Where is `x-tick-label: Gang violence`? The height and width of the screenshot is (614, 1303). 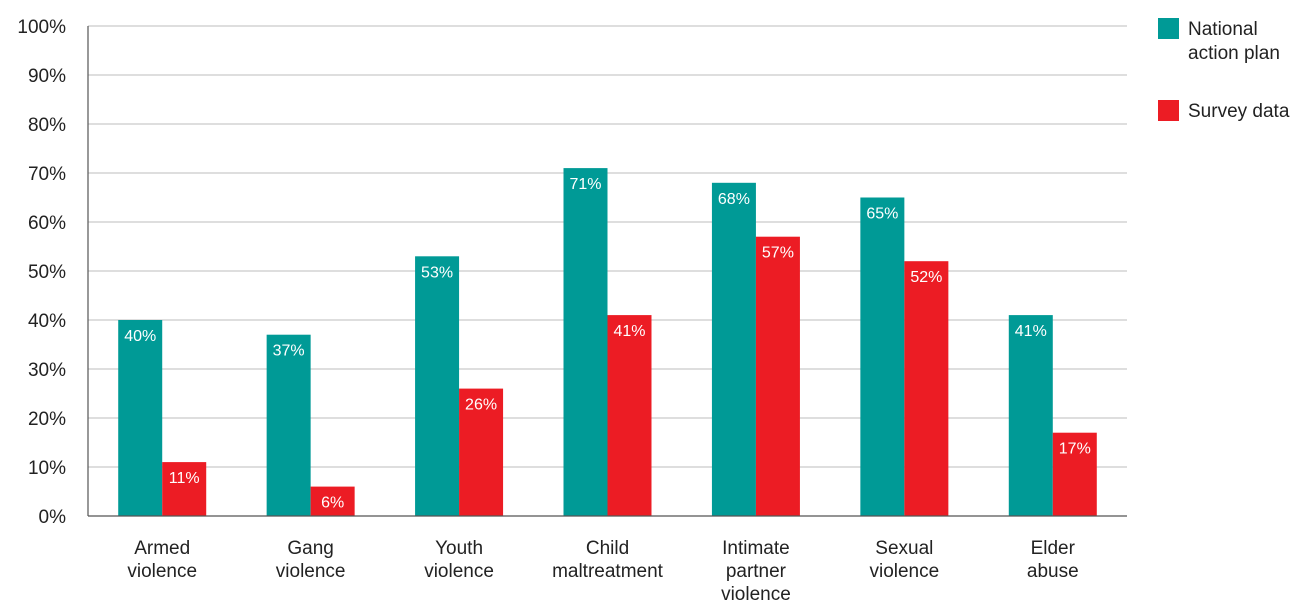
x-tick-label: Gang violence is located at coordinates (311, 560).